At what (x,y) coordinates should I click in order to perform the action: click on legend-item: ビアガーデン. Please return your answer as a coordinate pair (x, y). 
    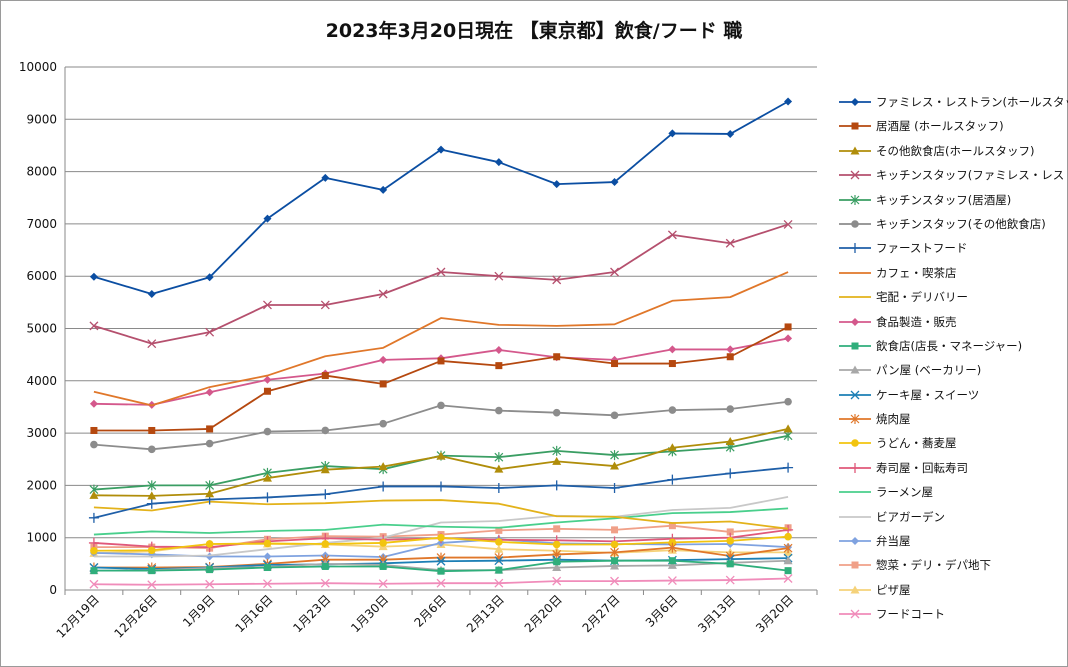
    Looking at the image, I should click on (951, 517).